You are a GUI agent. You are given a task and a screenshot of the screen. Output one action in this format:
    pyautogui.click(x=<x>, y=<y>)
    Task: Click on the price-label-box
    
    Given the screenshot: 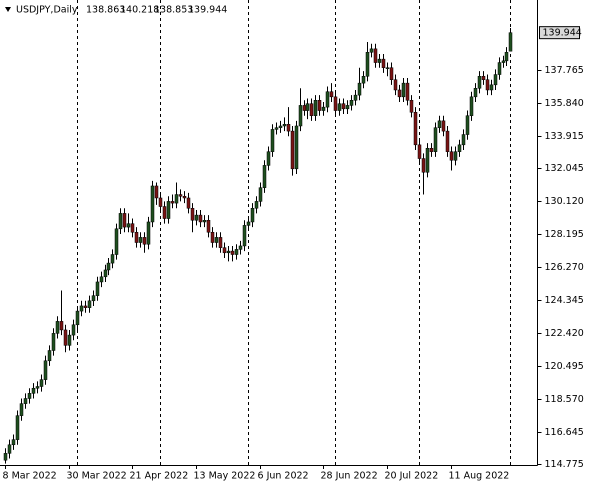 What is the action you would take?
    pyautogui.click(x=559, y=33)
    